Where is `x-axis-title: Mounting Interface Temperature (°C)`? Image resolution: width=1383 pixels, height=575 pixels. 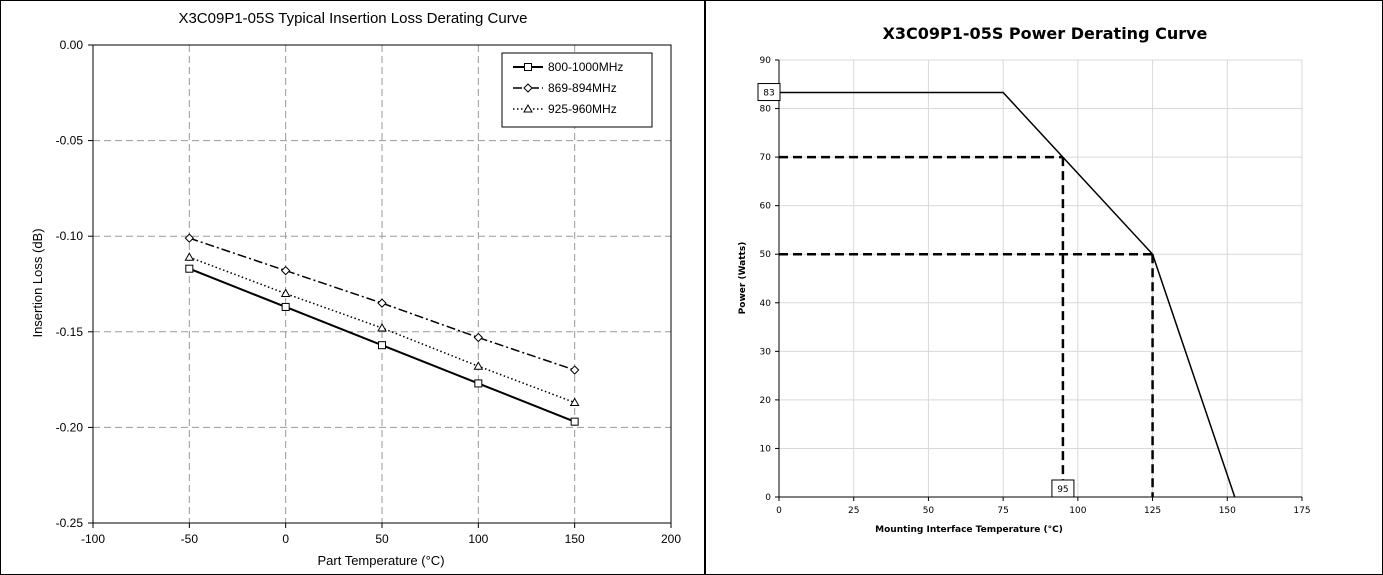 x-axis-title: Mounting Interface Temperature (°C) is located at coordinates (969, 530).